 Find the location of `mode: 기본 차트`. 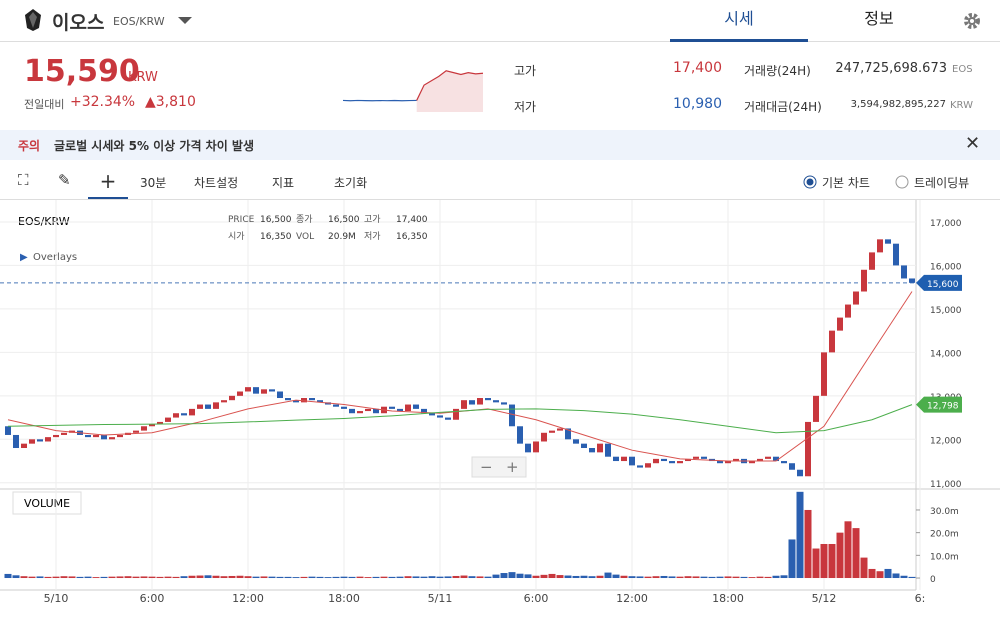

mode: 기본 차트 is located at coordinates (846, 183).